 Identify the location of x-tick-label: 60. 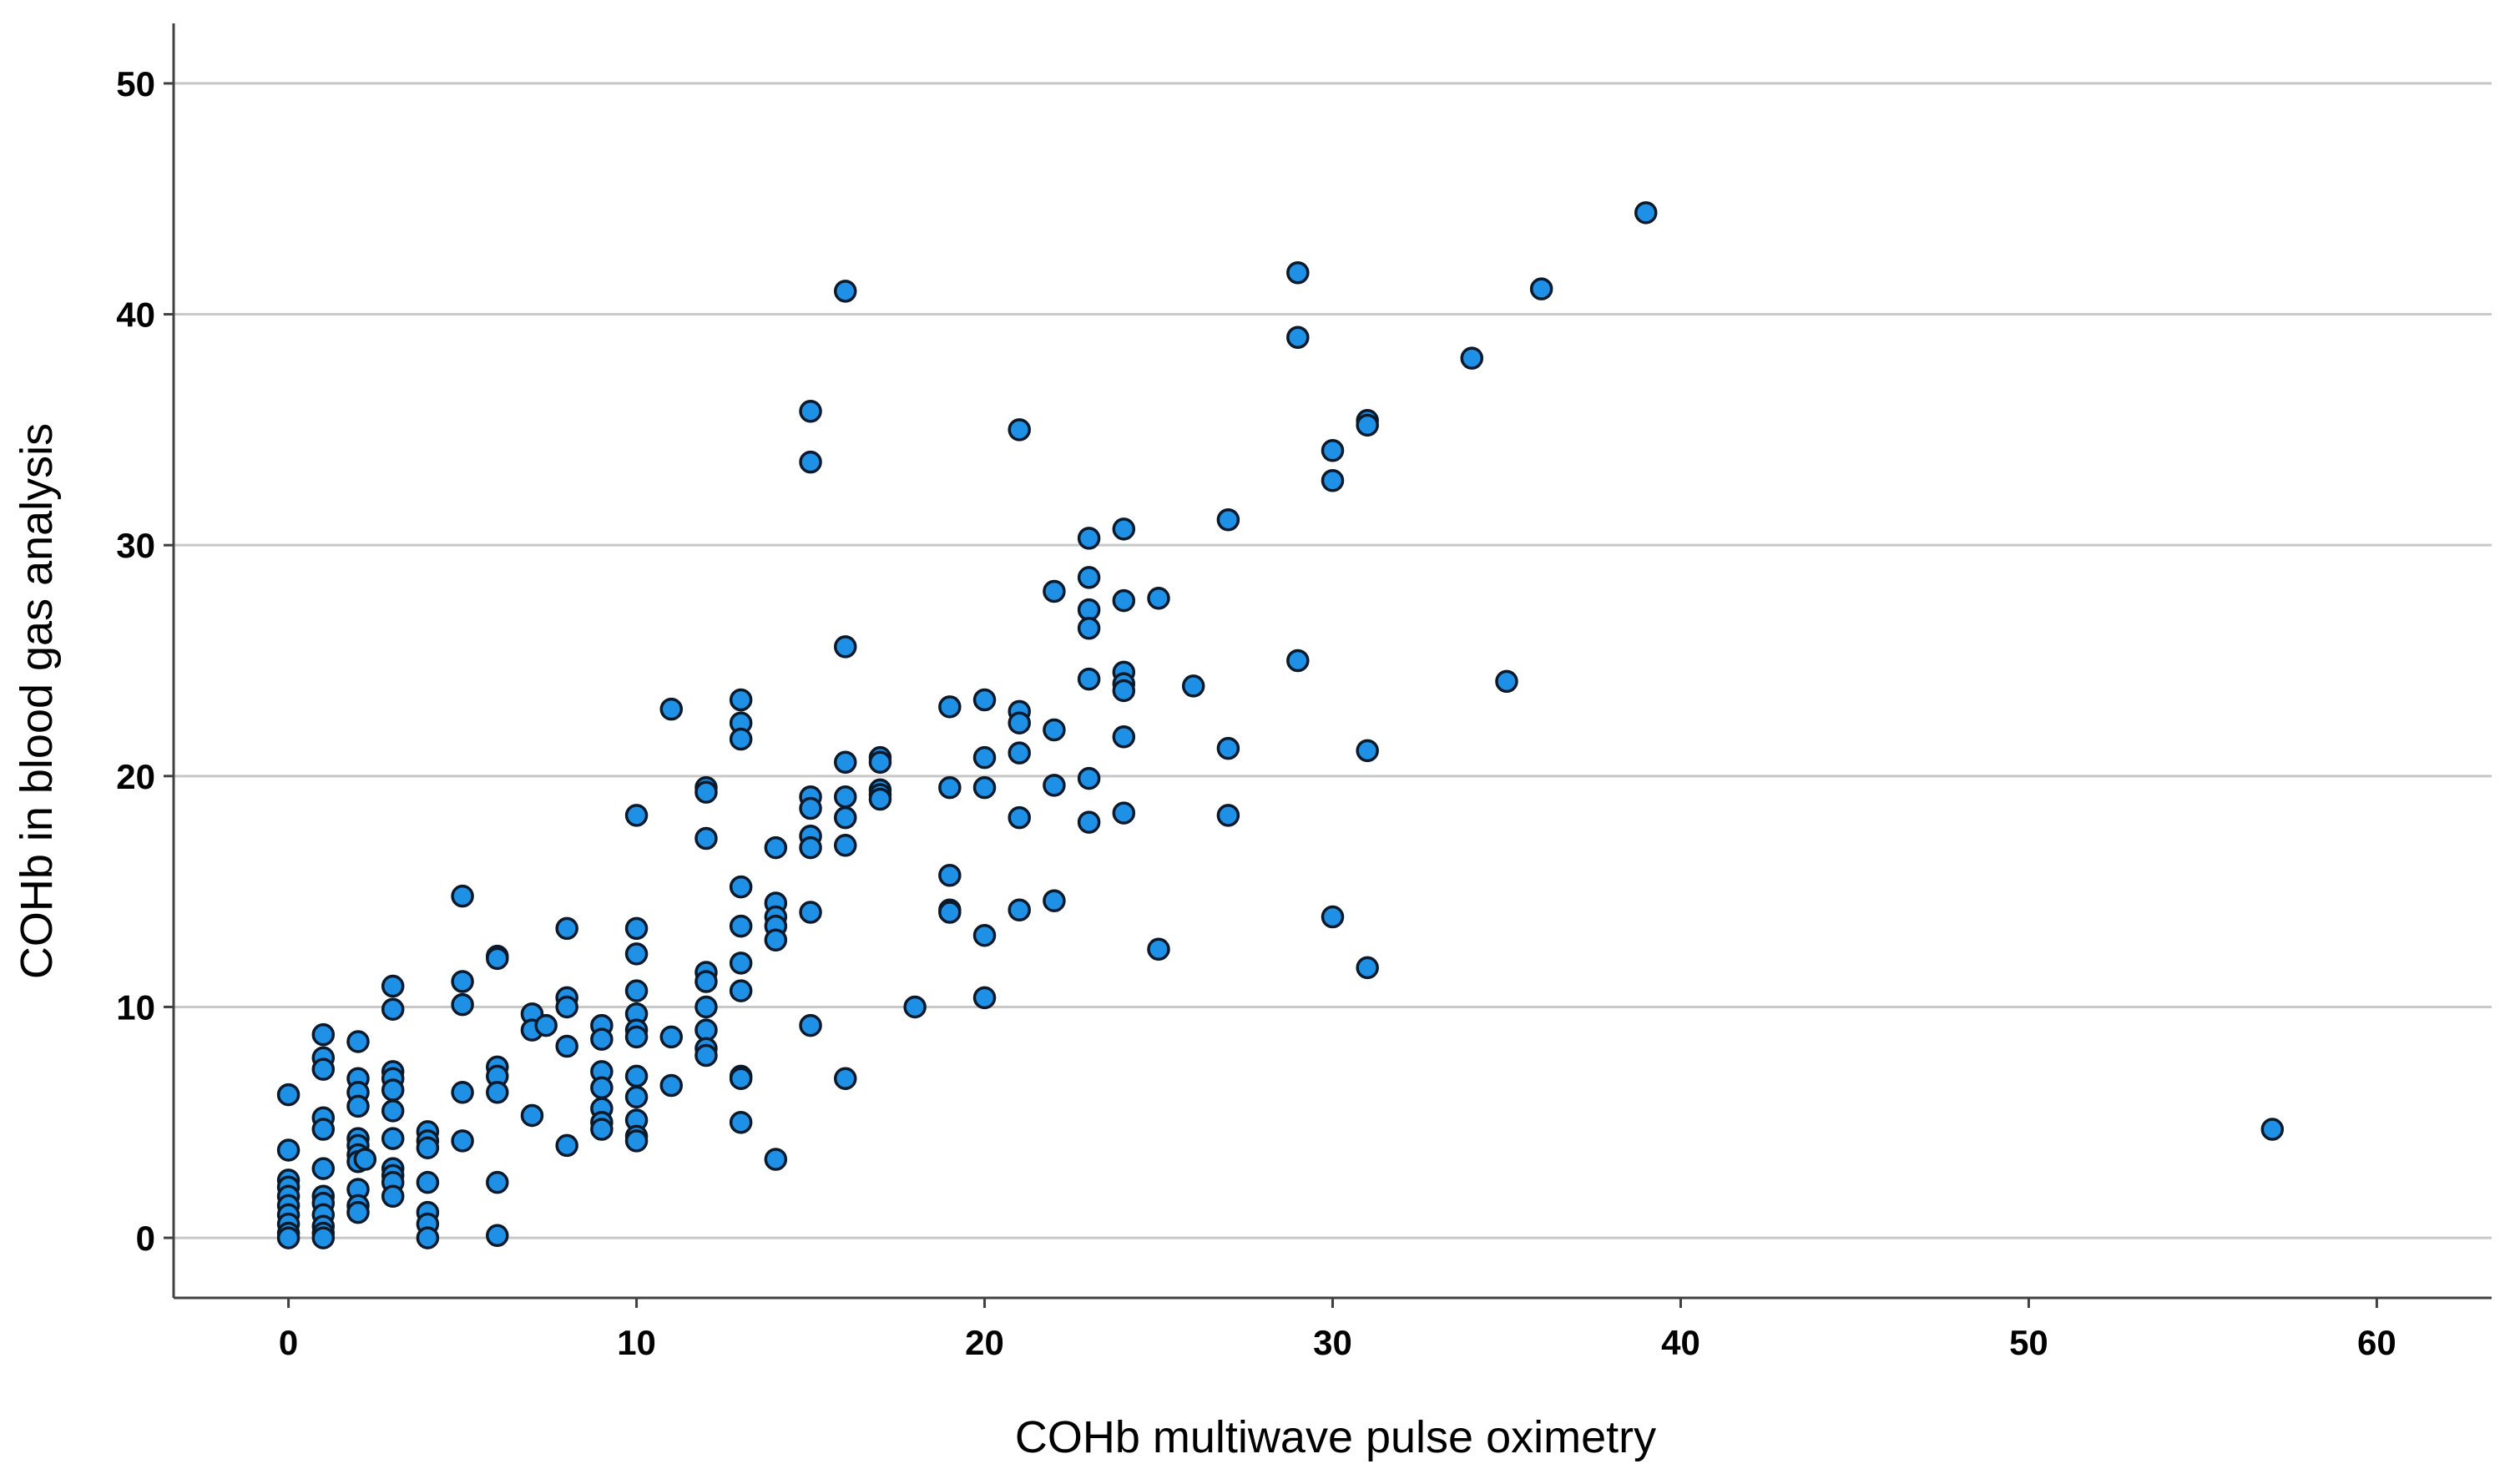
(2376, 1342).